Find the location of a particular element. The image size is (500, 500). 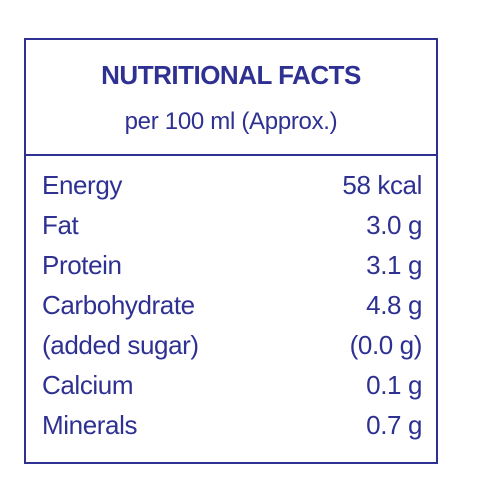

nutrient-amount: 4.8 g is located at coordinates (394, 305).